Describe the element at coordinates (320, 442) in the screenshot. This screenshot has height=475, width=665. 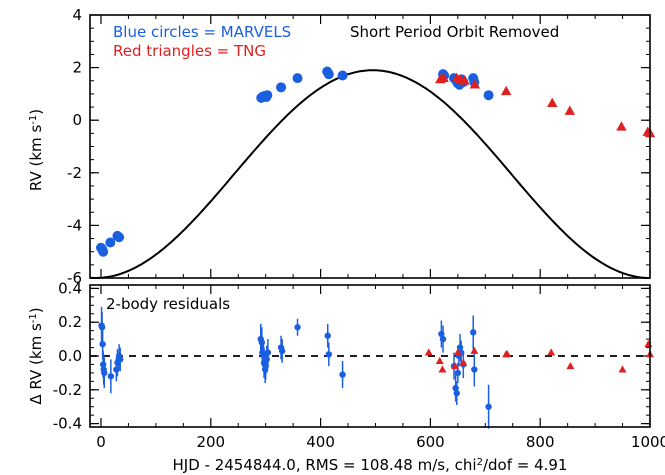
I see `x-tick-label: 400` at that location.